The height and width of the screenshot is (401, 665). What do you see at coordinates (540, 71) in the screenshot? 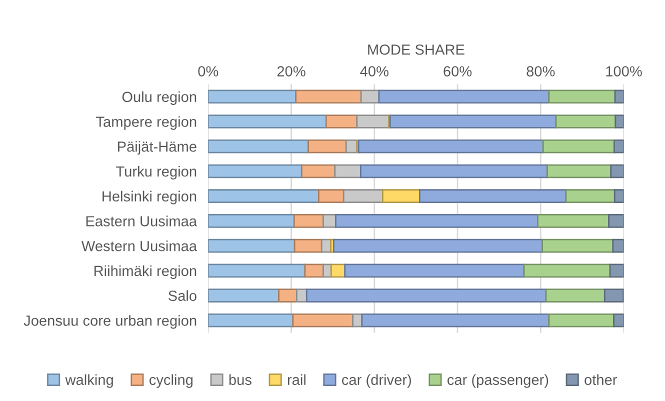
I see `x-tick-label: 80%` at bounding box center [540, 71].